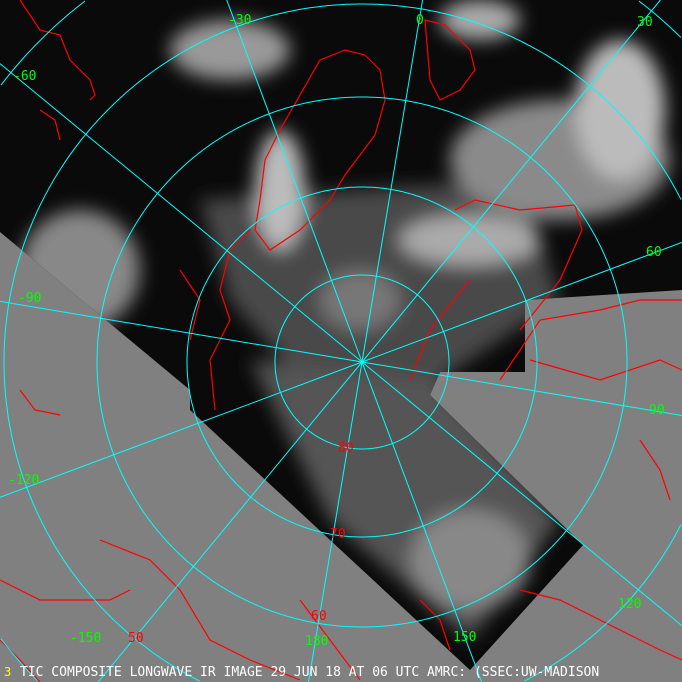 Image resolution: width=682 pixels, height=682 pixels. Describe the element at coordinates (657, 410) in the screenshot. I see `longitude-label: 90` at that location.